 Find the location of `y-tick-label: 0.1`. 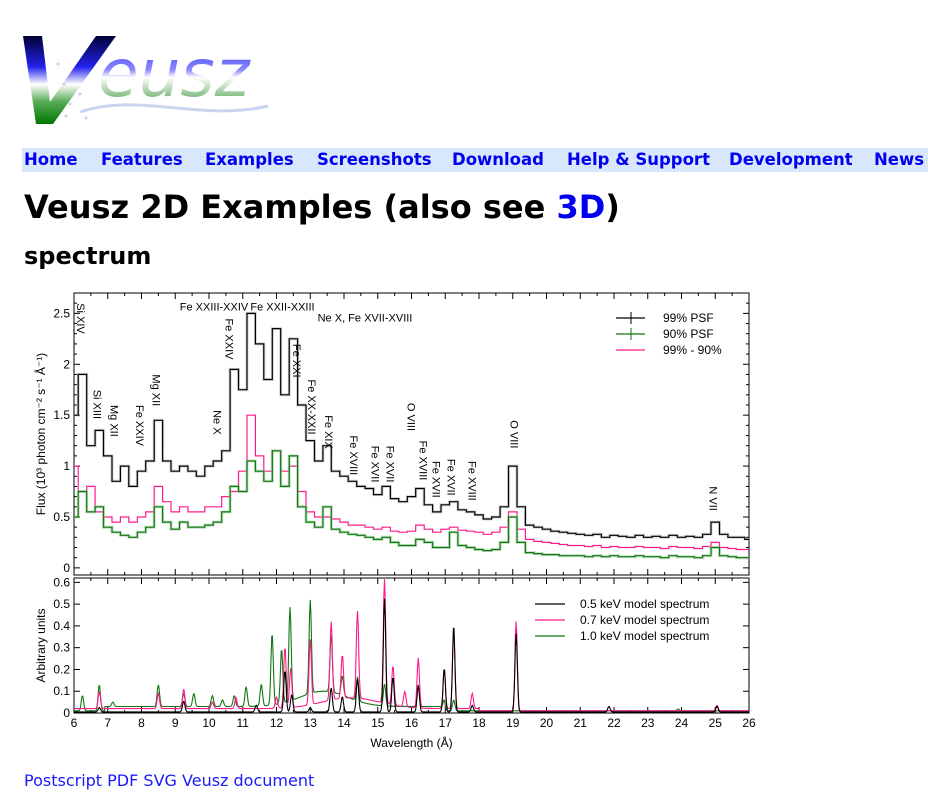

y-tick-label: 0.1 is located at coordinates (61, 691).